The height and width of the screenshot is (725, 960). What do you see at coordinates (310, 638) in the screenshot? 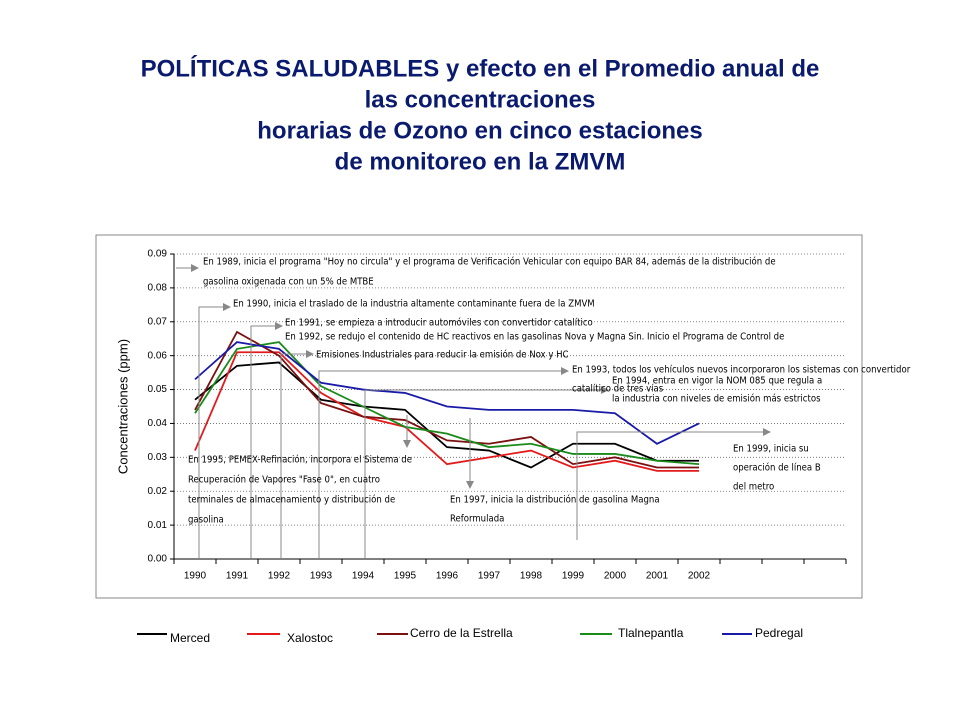
I see `legend-label: Xalostoc` at bounding box center [310, 638].